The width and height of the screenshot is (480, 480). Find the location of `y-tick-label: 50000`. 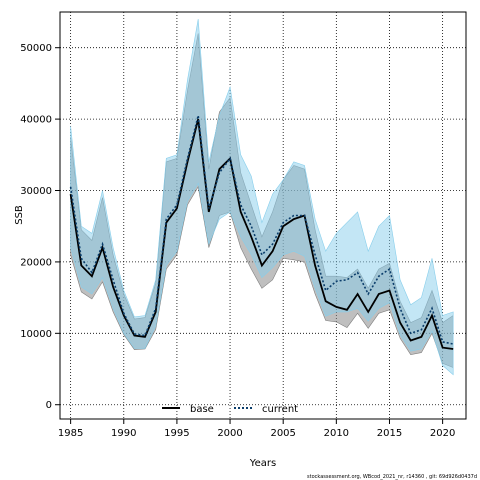

y-tick-label: 50000 is located at coordinates (36, 48).